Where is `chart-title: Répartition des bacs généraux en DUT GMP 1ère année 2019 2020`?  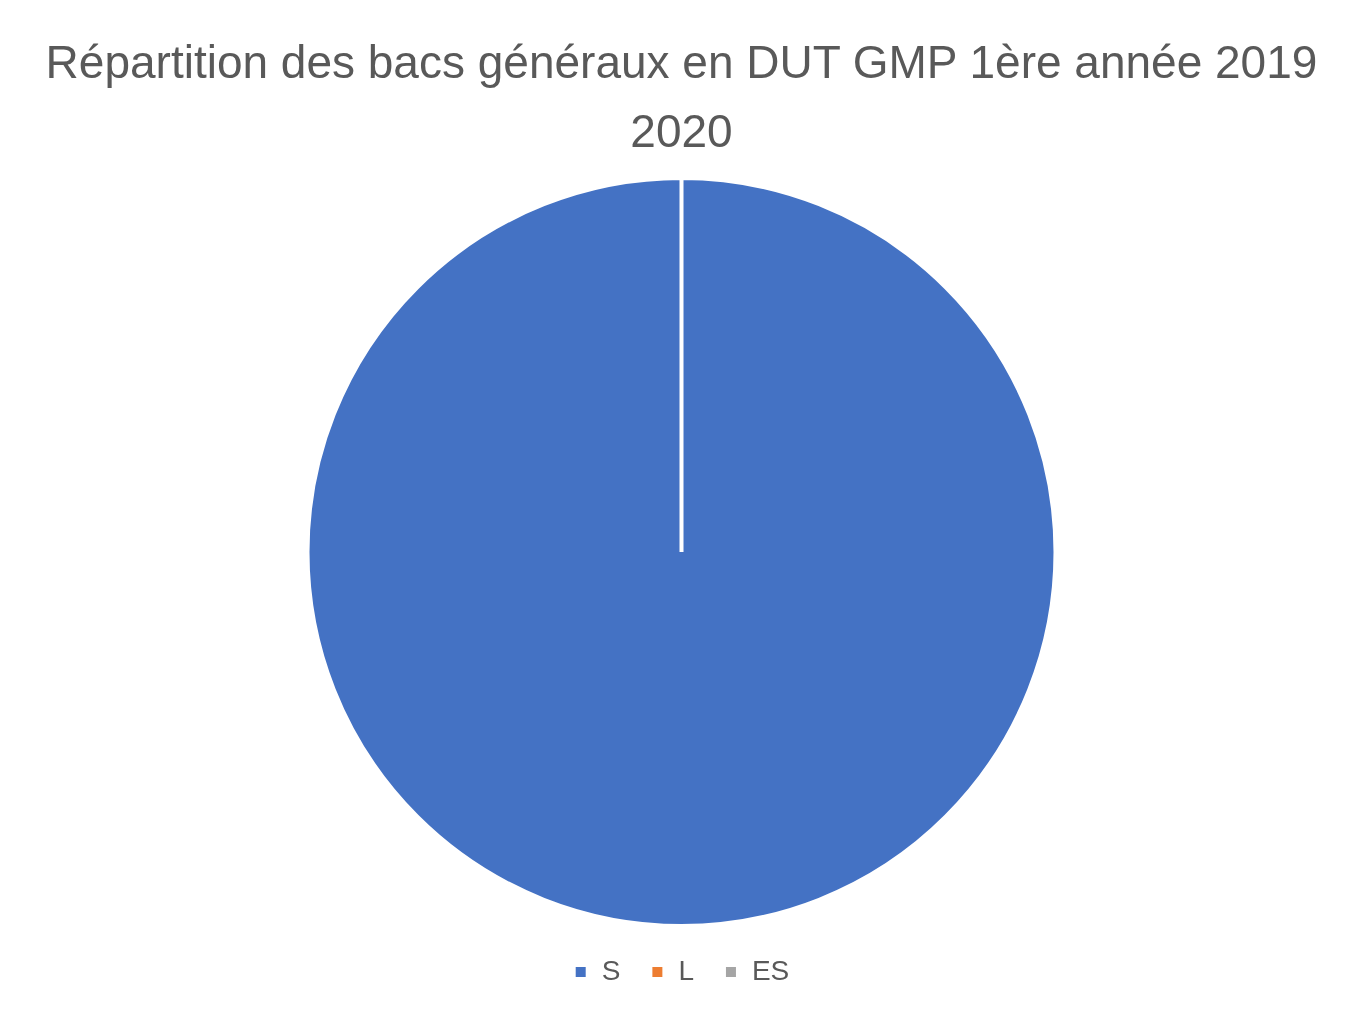 chart-title: Répartition des bacs généraux en DUT GMP 1ère année 2019 2020 is located at coordinates (681, 97).